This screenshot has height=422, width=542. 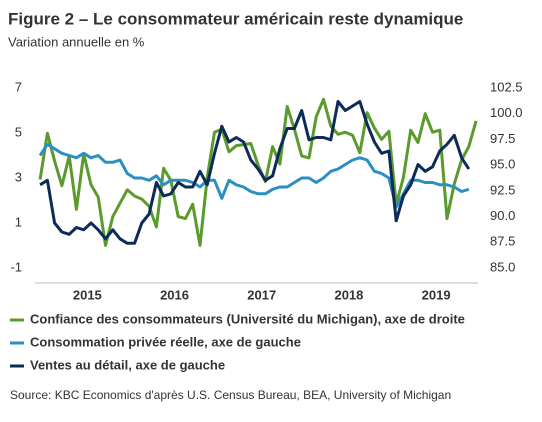 What do you see at coordinates (76, 41) in the screenshot?
I see `chart-subtitle: Variation annuelle en %` at bounding box center [76, 41].